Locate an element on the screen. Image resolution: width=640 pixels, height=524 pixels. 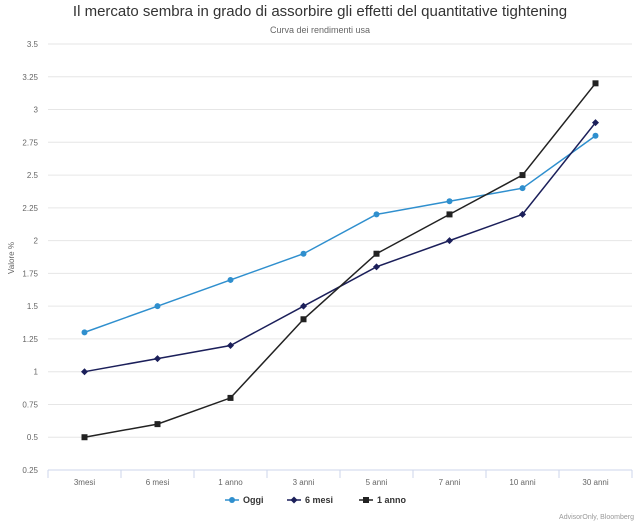
y-tick-label: 2.5 is located at coordinates (33, 175).